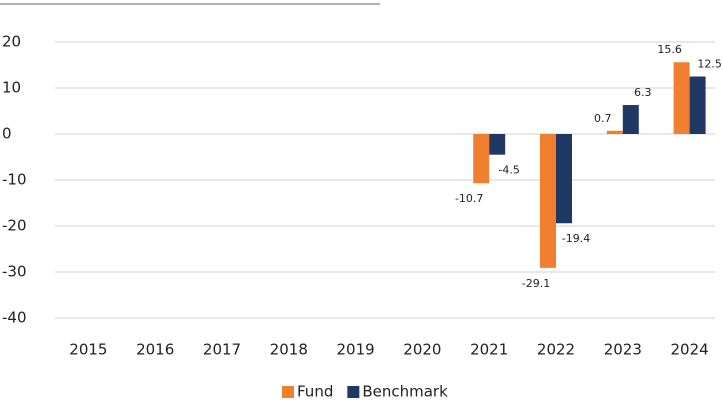  What do you see at coordinates (489, 350) in the screenshot?
I see `x-tick-label: 2021` at bounding box center [489, 350].